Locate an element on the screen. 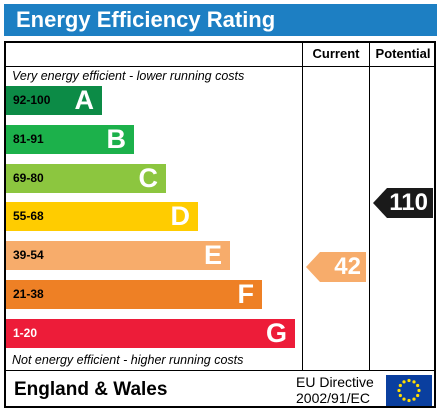  band-letter-label: B is located at coordinates (116, 139).